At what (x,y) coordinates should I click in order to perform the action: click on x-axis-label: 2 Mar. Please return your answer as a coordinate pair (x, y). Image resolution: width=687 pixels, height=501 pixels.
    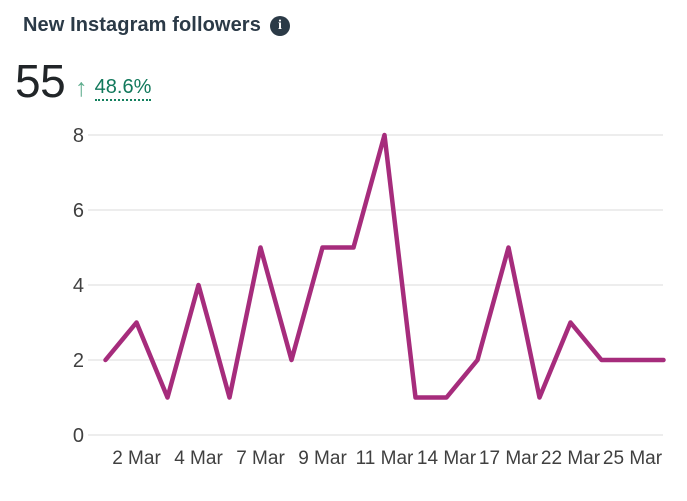
    Looking at the image, I should click on (136, 458).